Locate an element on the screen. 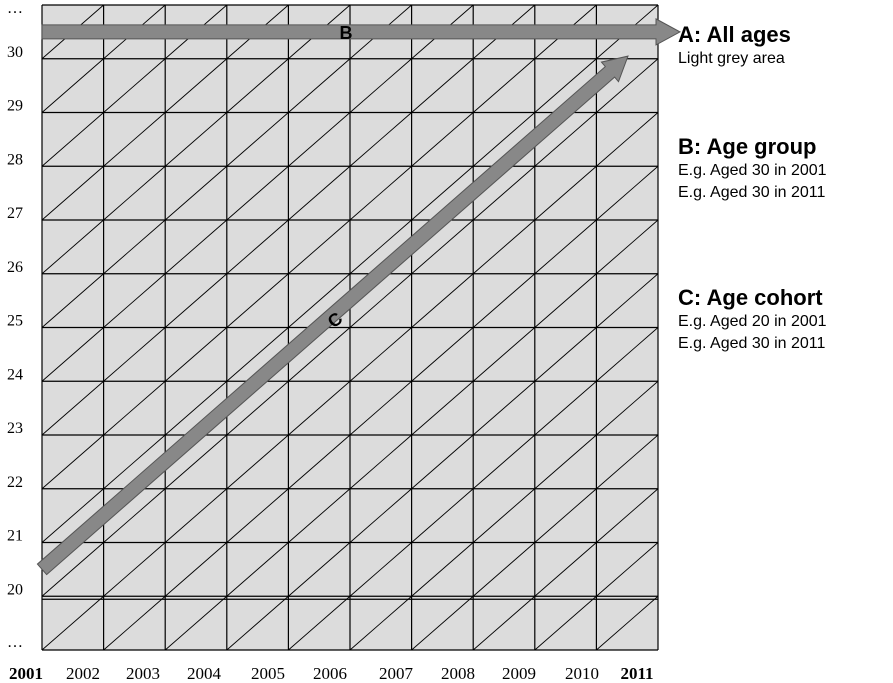 This screenshot has width=893, height=683. x-tick-label: 2011 is located at coordinates (636, 673).